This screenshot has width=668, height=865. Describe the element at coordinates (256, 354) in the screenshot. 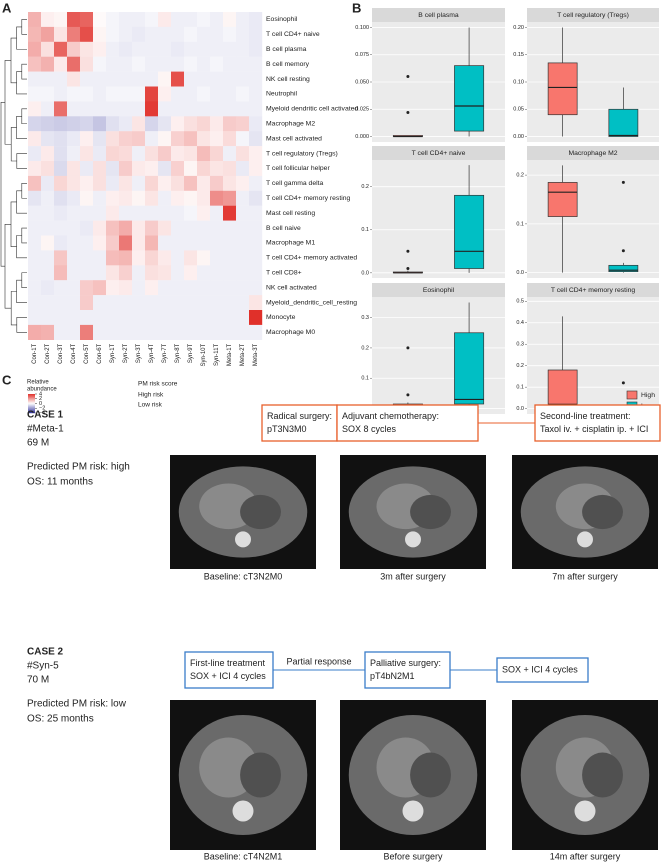

I see `column-label: Meta-3T` at that location.